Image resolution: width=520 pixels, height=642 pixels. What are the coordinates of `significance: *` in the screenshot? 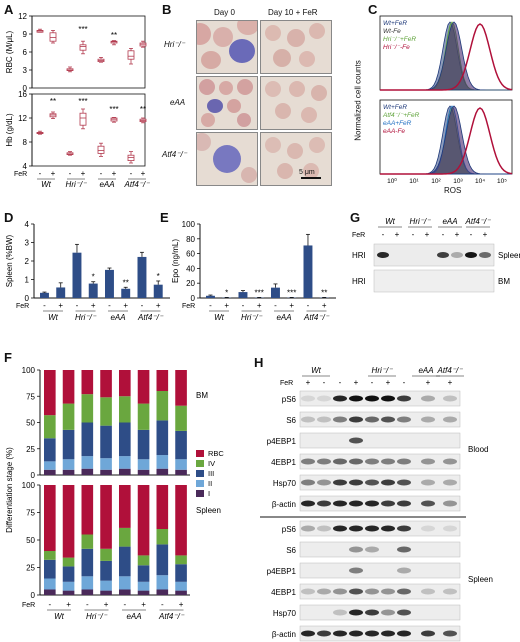 It's located at (226, 292).